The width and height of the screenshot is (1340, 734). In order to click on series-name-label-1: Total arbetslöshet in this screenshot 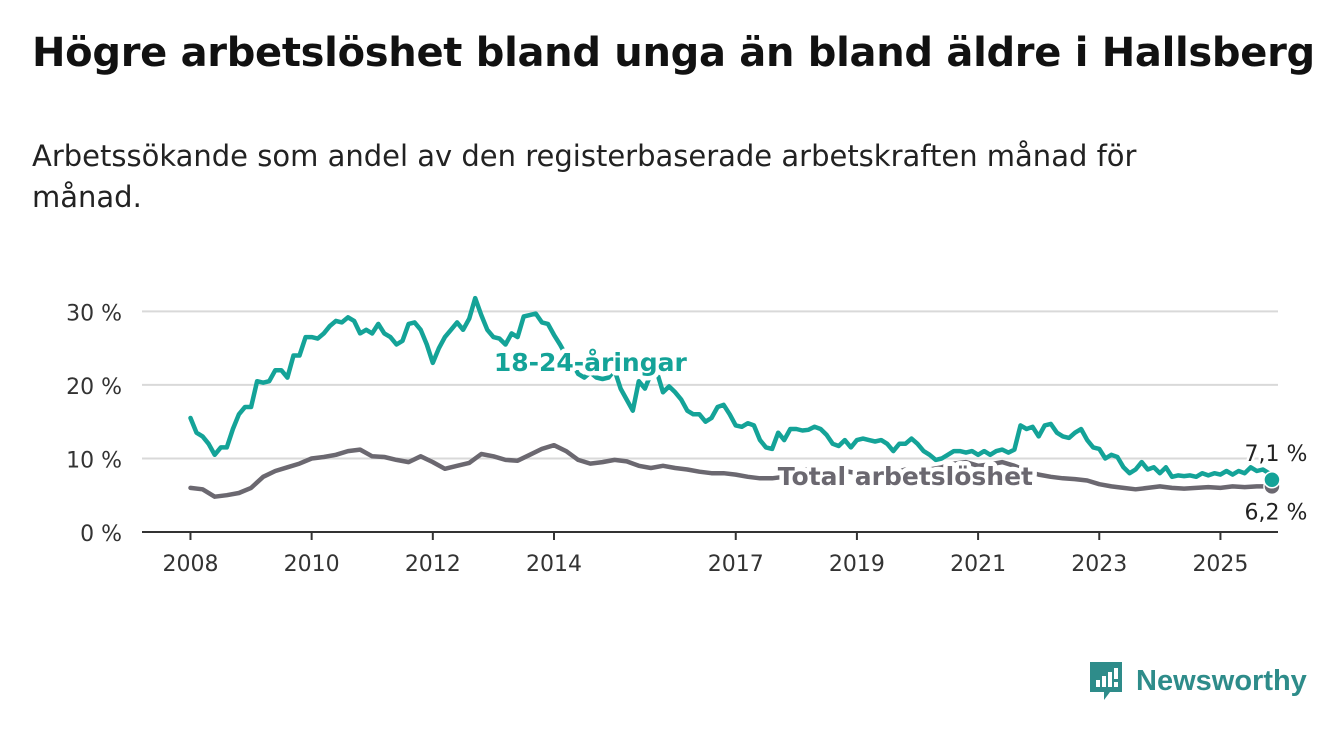, I will do `click(905, 476)`.